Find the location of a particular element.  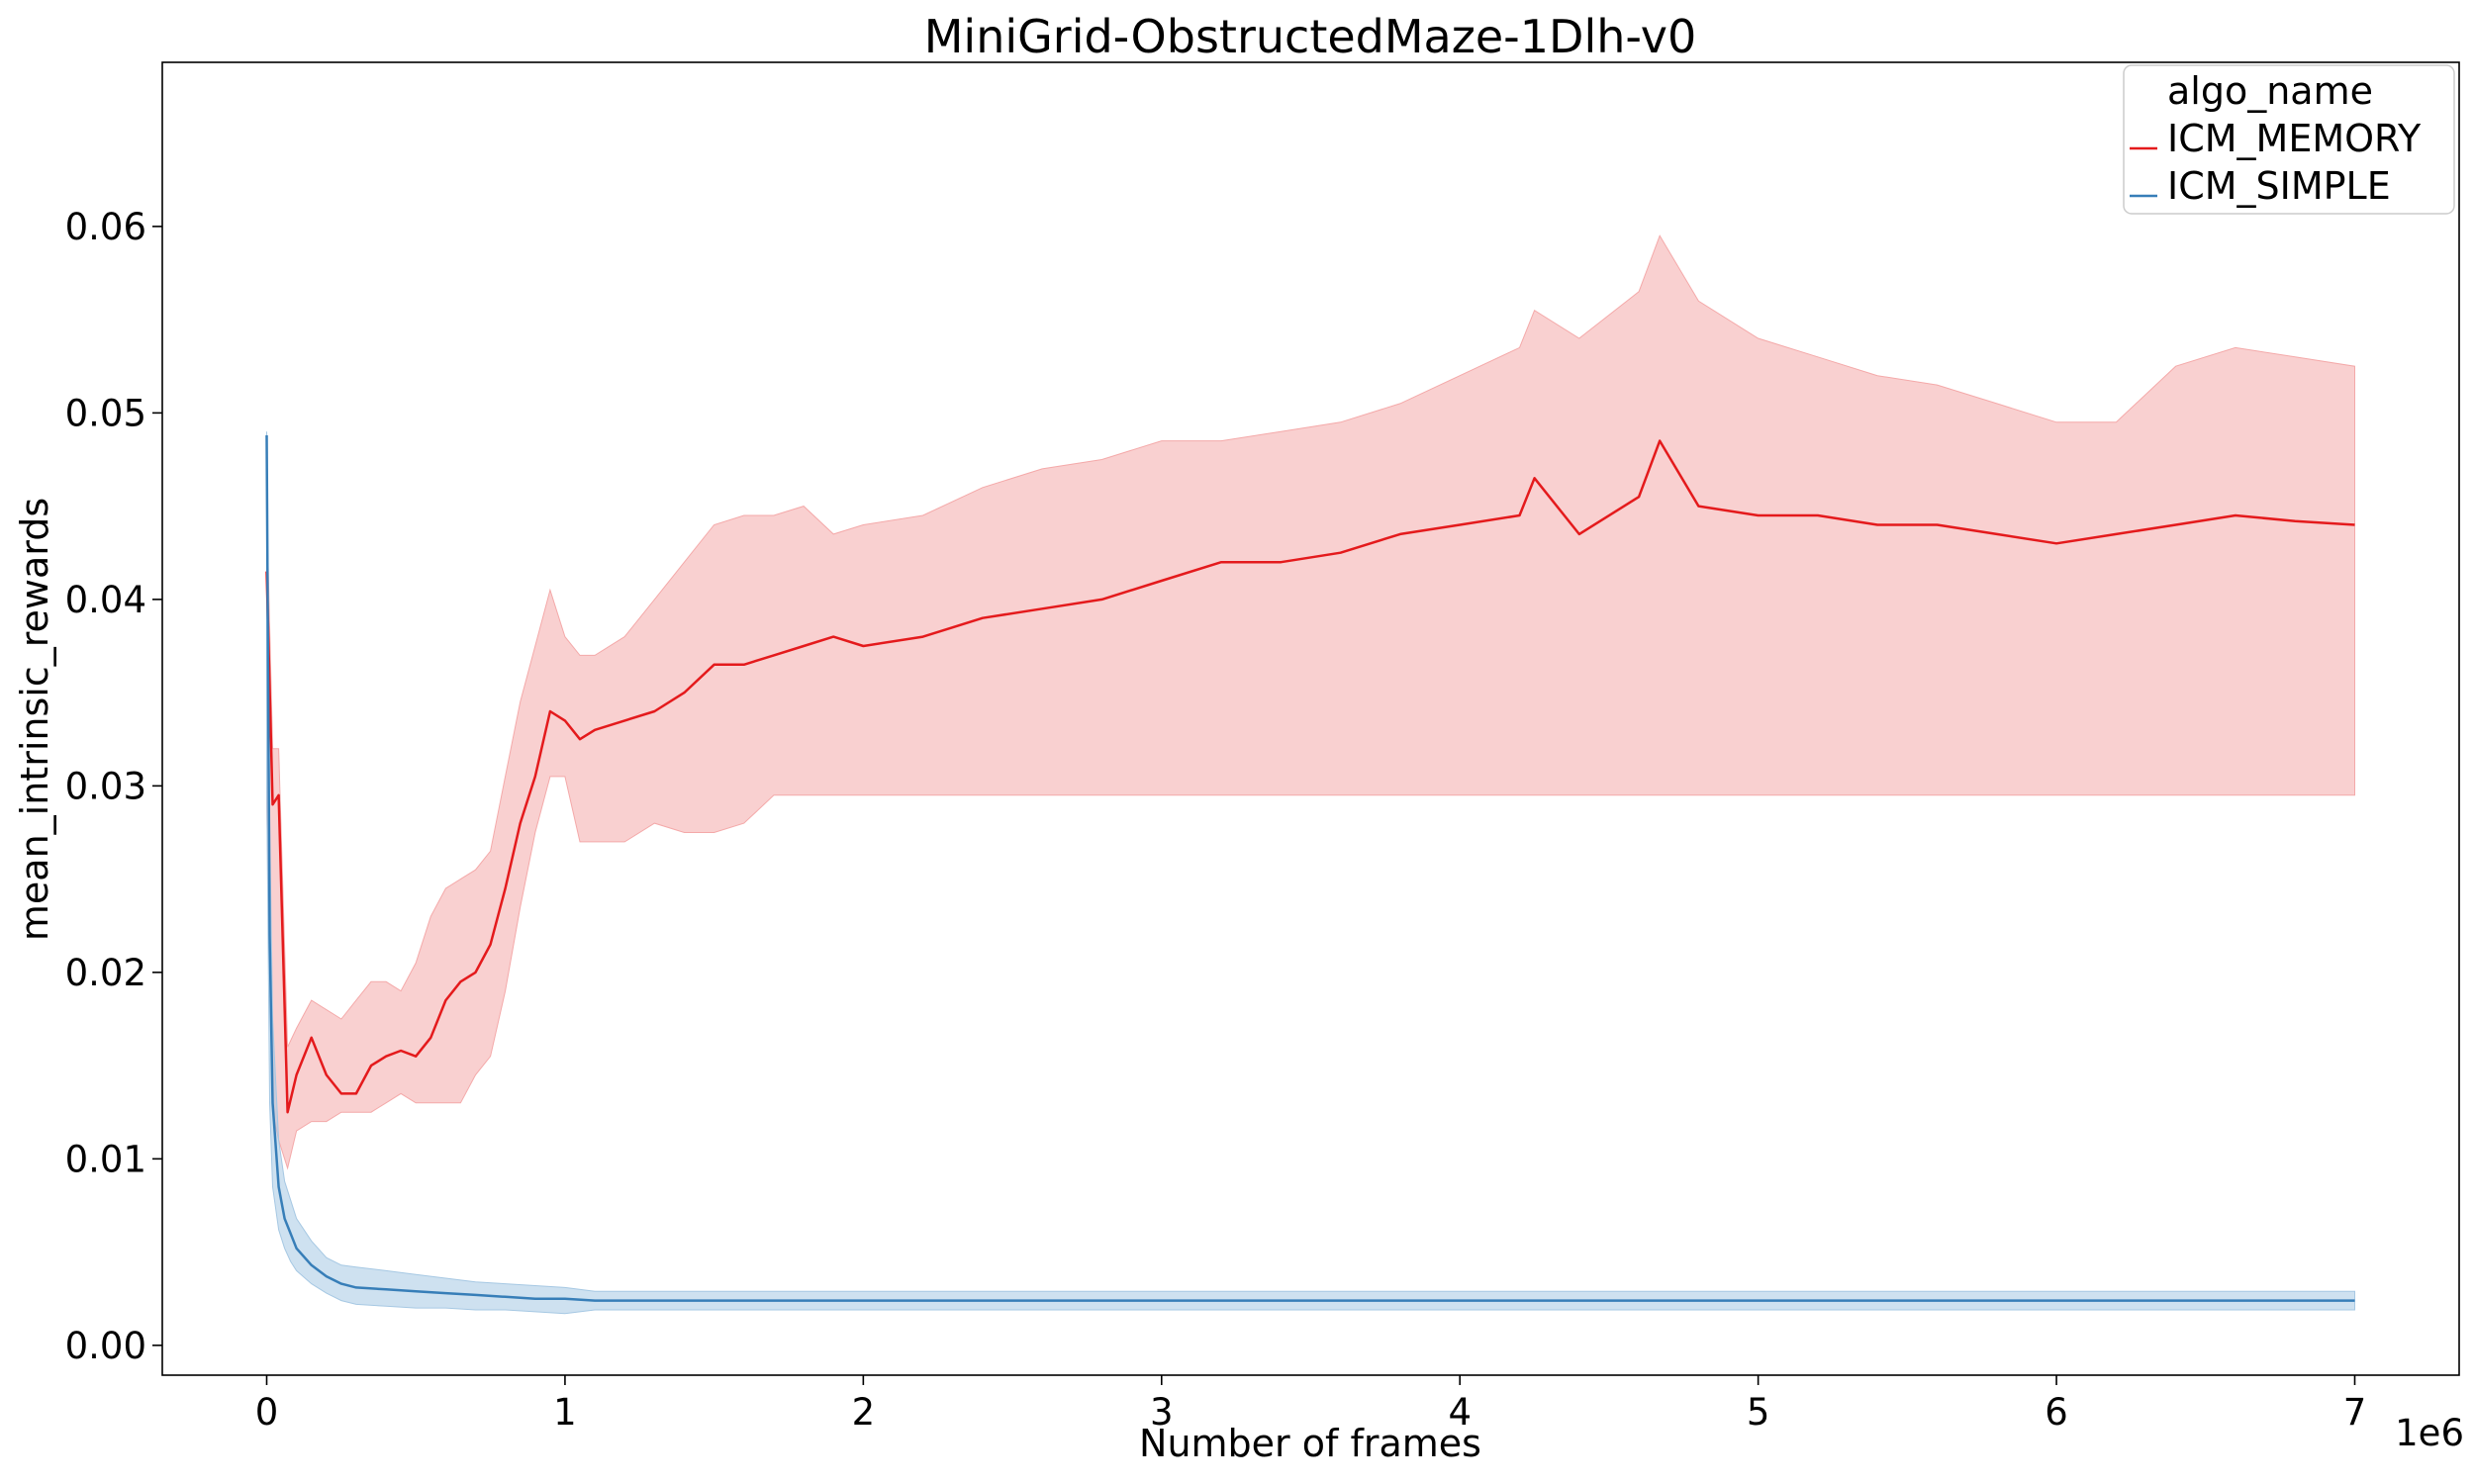

legend: algo_name ICM_MEMORY ICM_SIMPLE is located at coordinates (2289, 139).